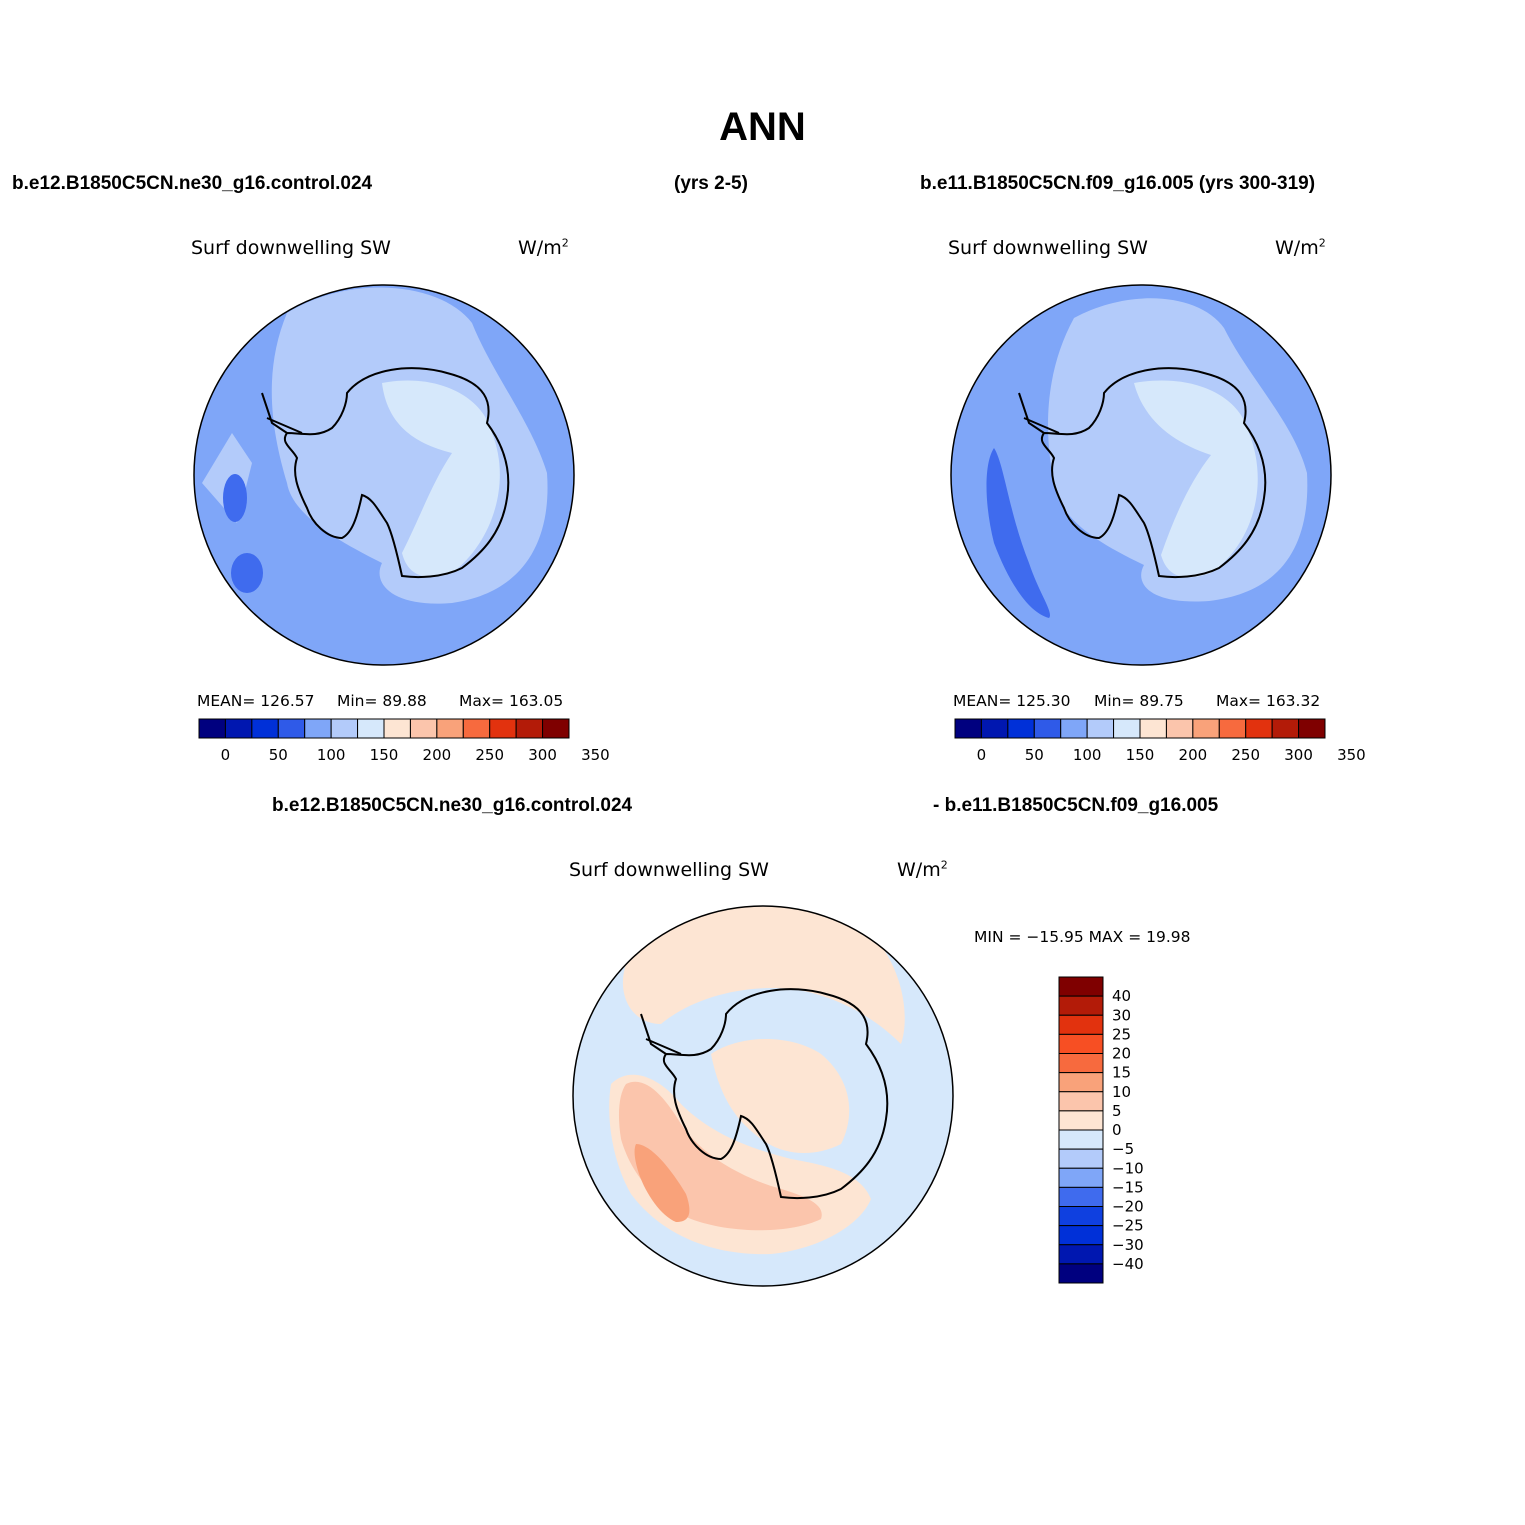 This screenshot has width=1525, height=1525. What do you see at coordinates (1018, 533) in the screenshot?
I see `panel2-contour-band-low` at bounding box center [1018, 533].